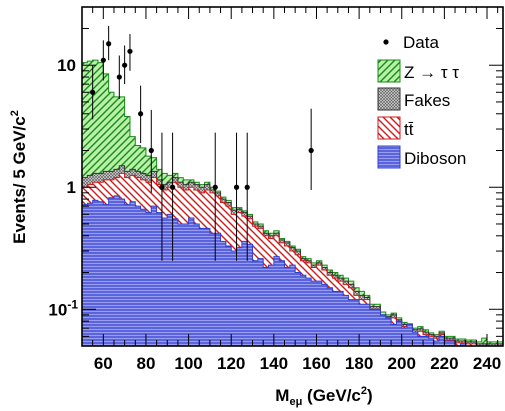  What do you see at coordinates (444, 363) in the screenshot?
I see `x-tick-label: 220` at bounding box center [444, 363].